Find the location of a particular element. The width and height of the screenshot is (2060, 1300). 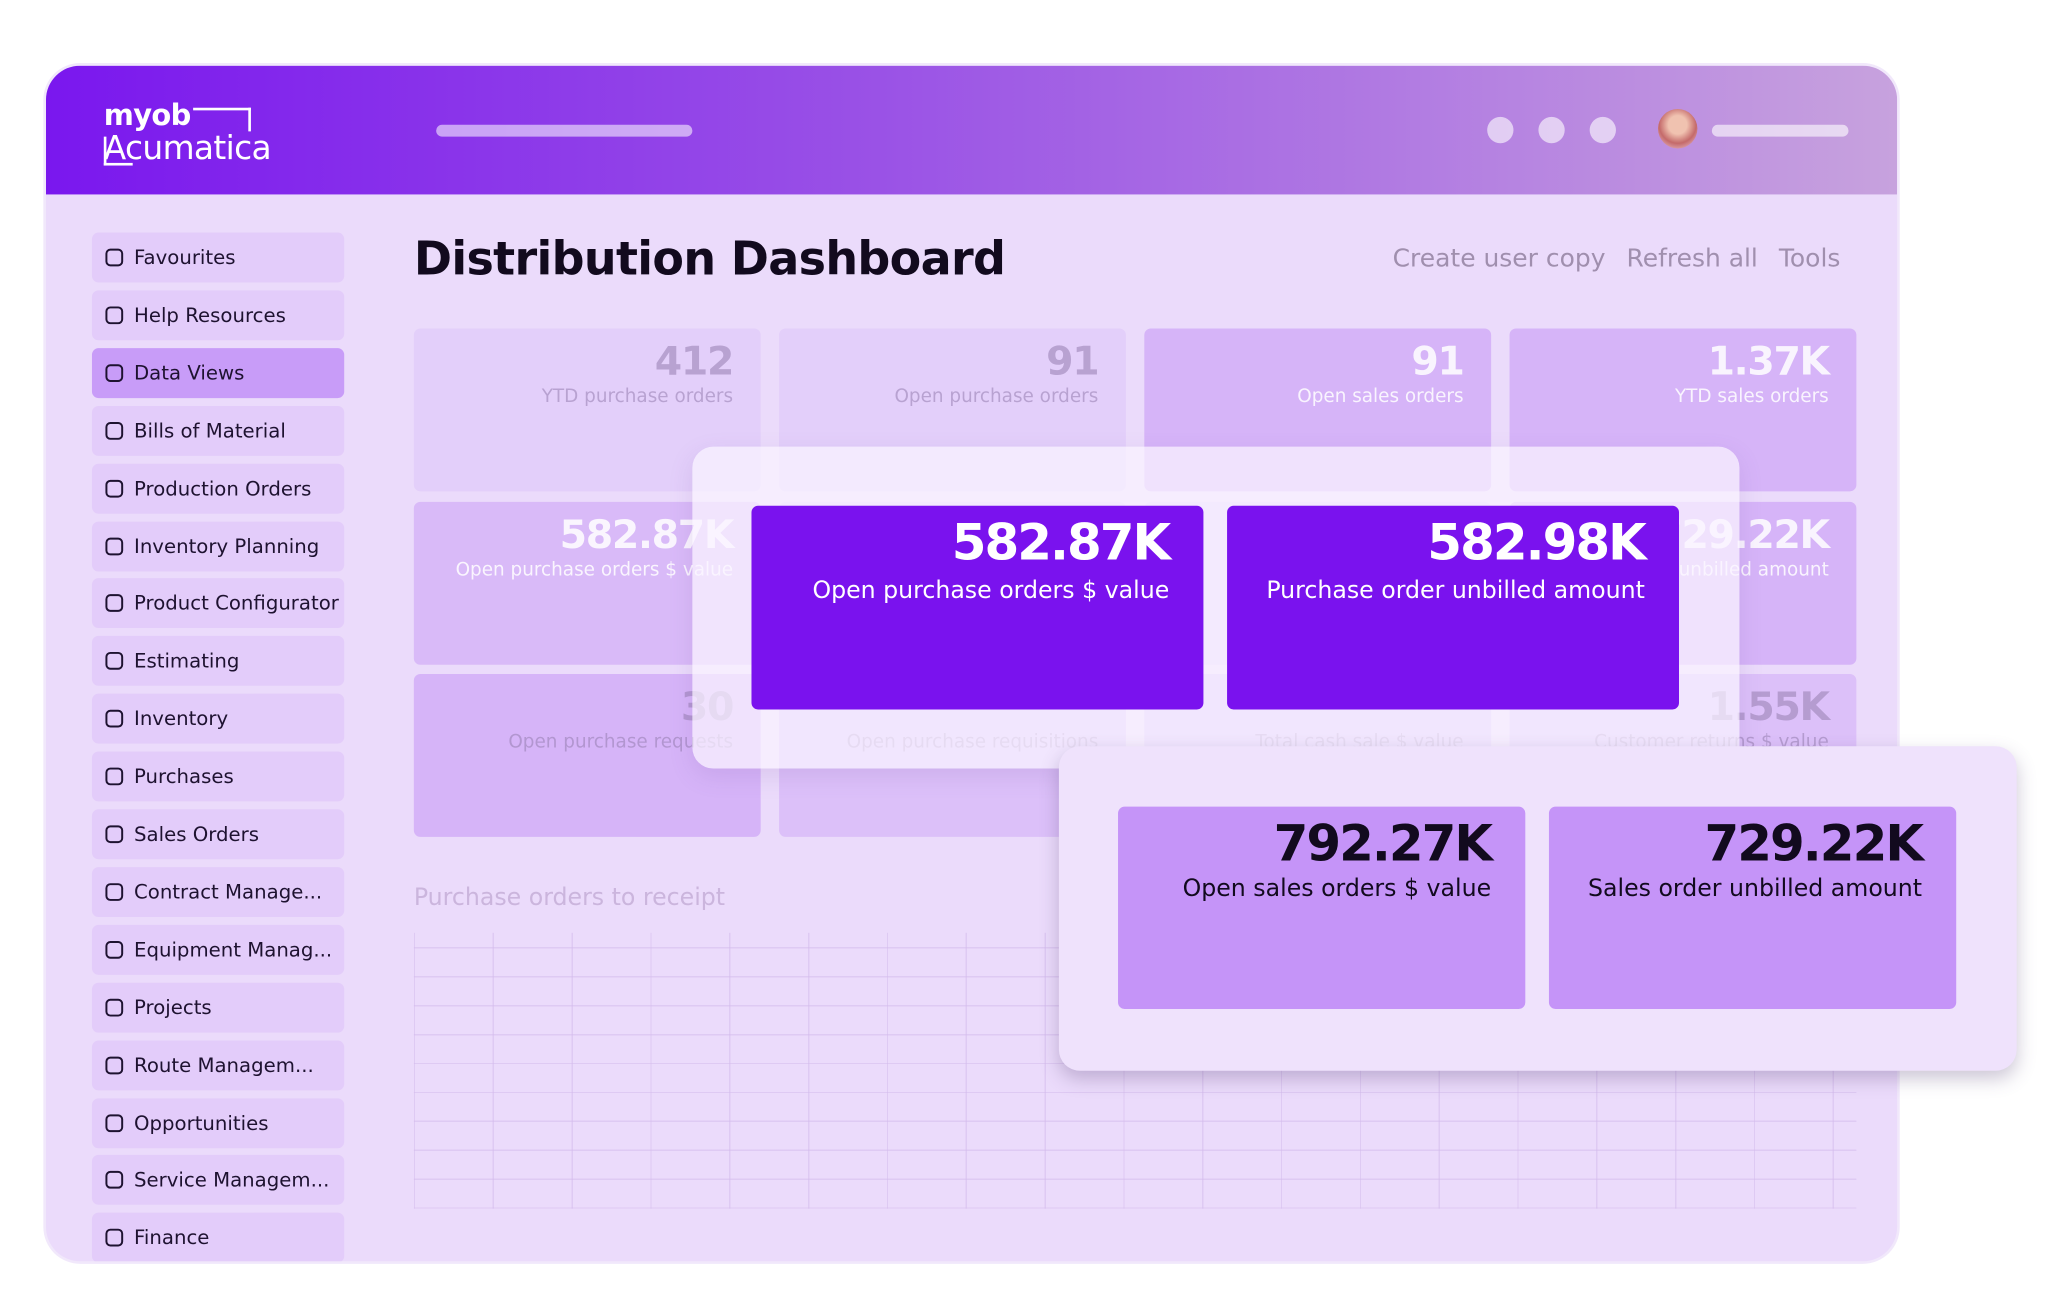

card-label: Sales order unbilled amount is located at coordinates (1755, 888).